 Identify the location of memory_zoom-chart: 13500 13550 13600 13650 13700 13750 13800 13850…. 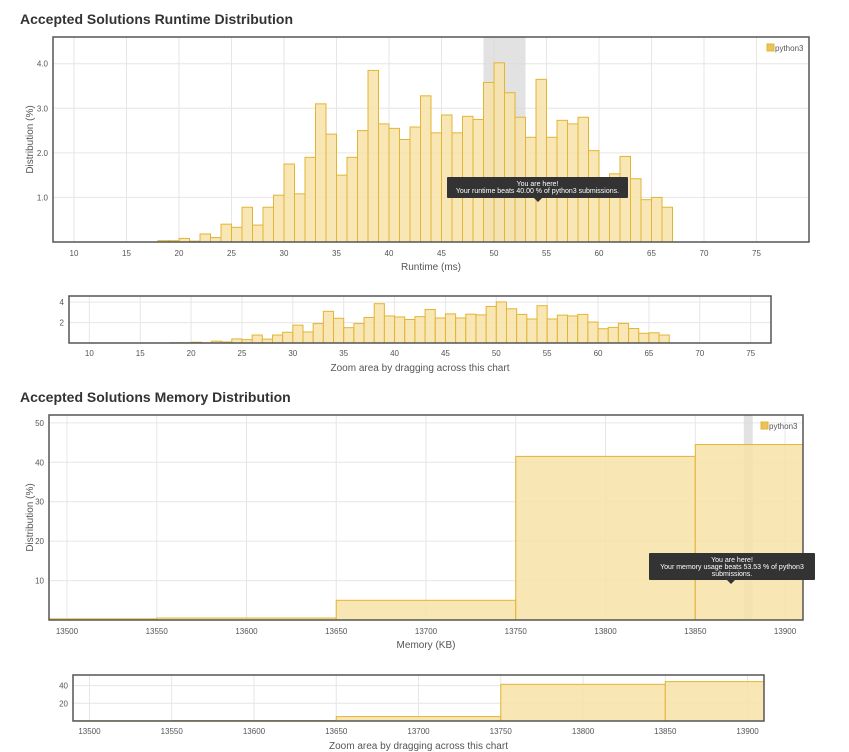
(412, 713).